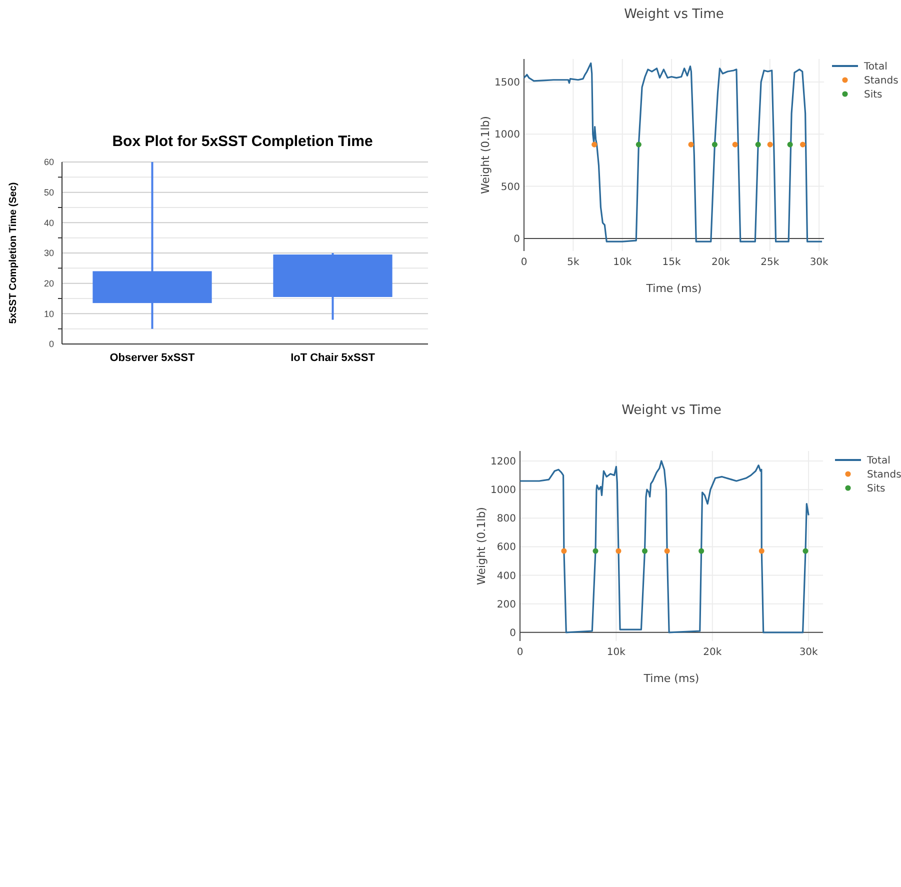 The height and width of the screenshot is (887, 901). What do you see at coordinates (13, 253) in the screenshot?
I see `y-axis-title: 5xSST Completion Time (Sec)` at bounding box center [13, 253].